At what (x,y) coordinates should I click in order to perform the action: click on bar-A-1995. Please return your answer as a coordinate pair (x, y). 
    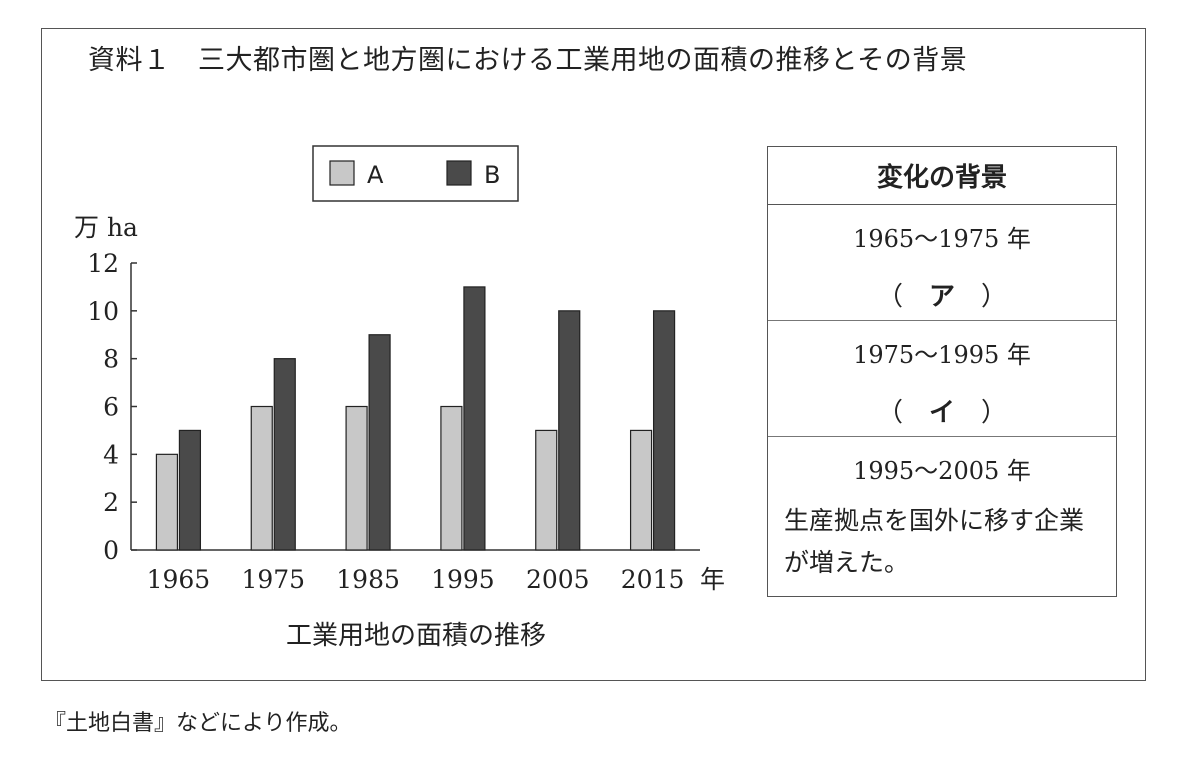
    Looking at the image, I should click on (451, 478).